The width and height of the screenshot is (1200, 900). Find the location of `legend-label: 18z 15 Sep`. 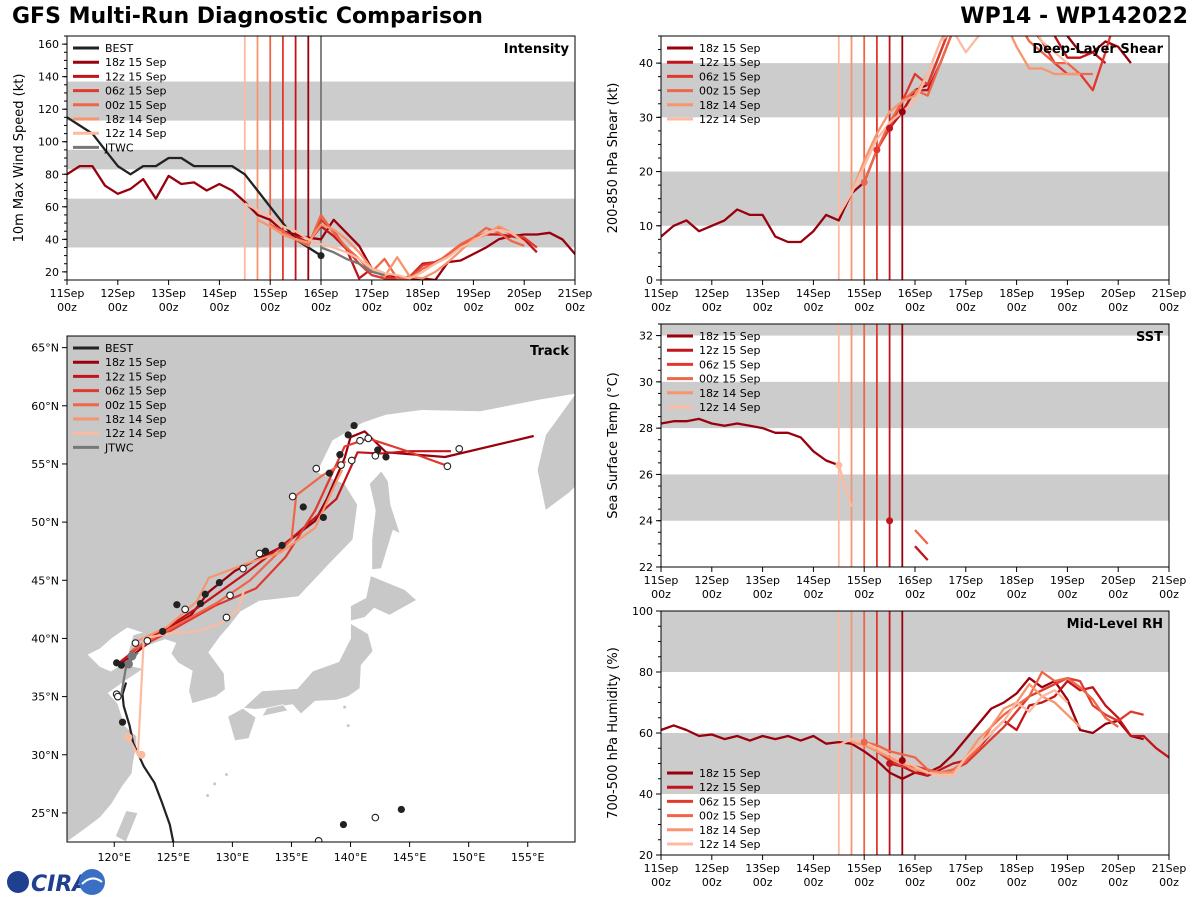

legend-label: 18z 15 Sep is located at coordinates (730, 48).